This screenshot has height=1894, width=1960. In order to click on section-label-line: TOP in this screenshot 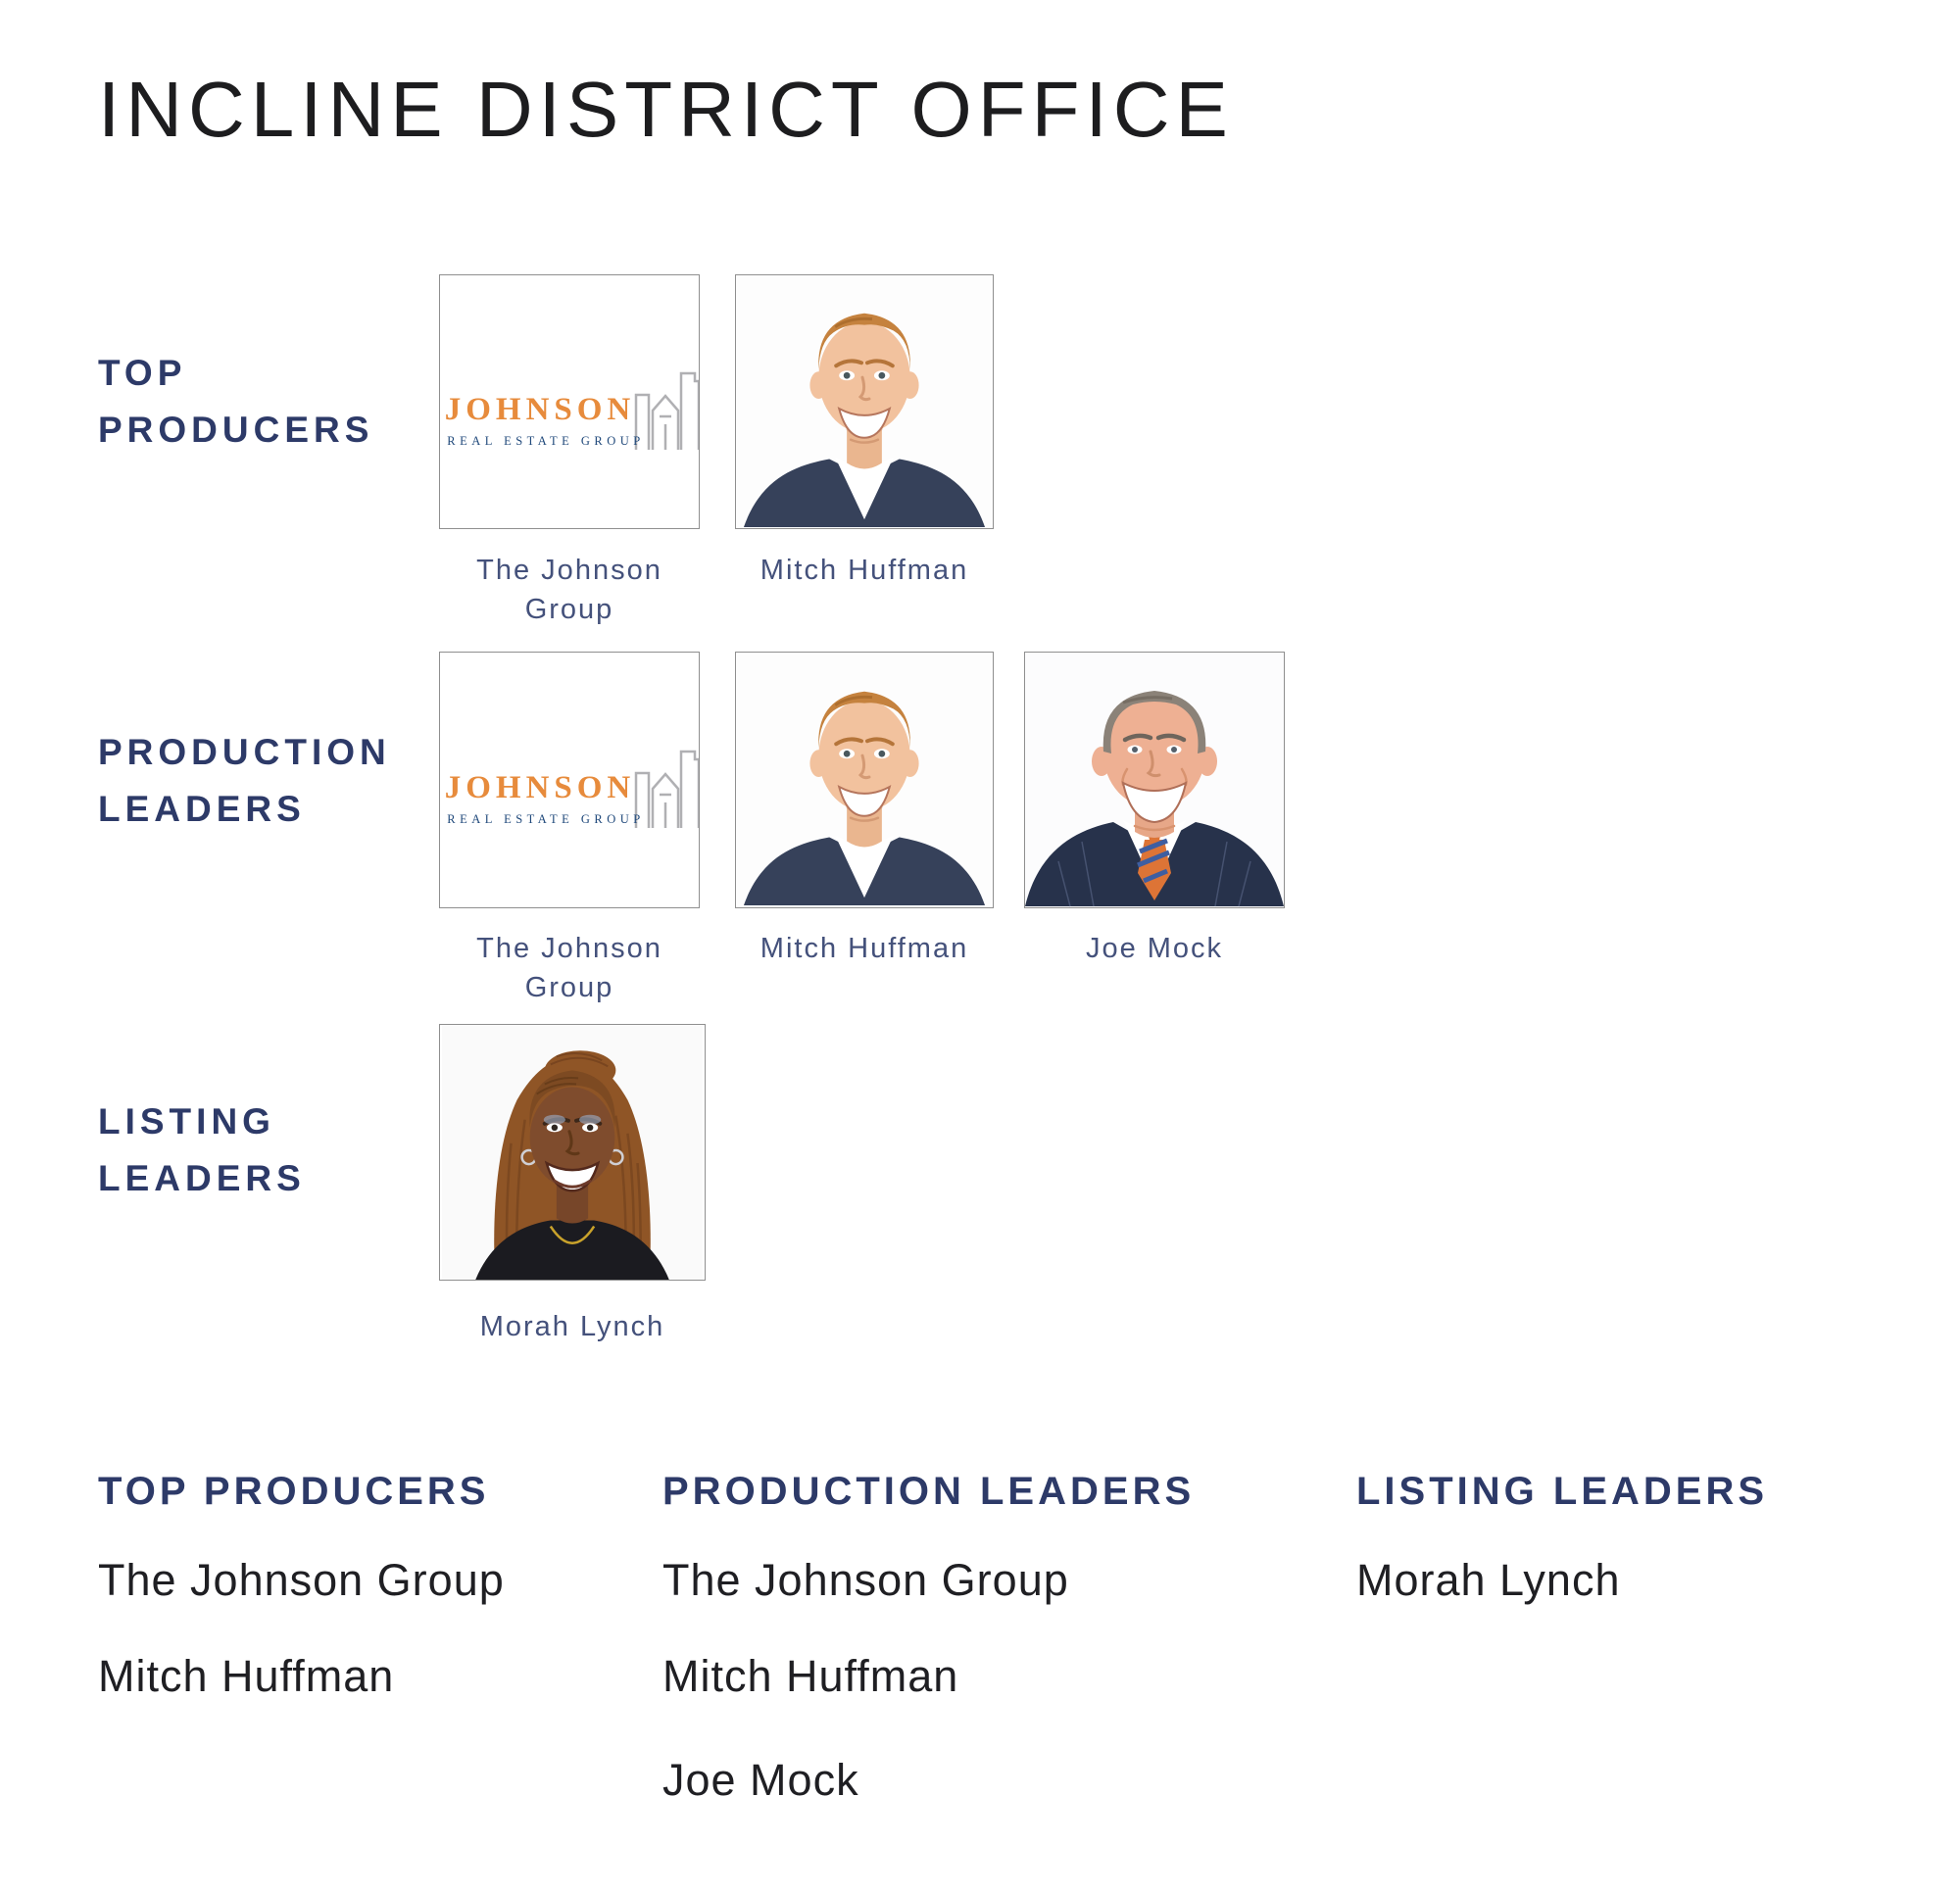, I will do `click(142, 373)`.